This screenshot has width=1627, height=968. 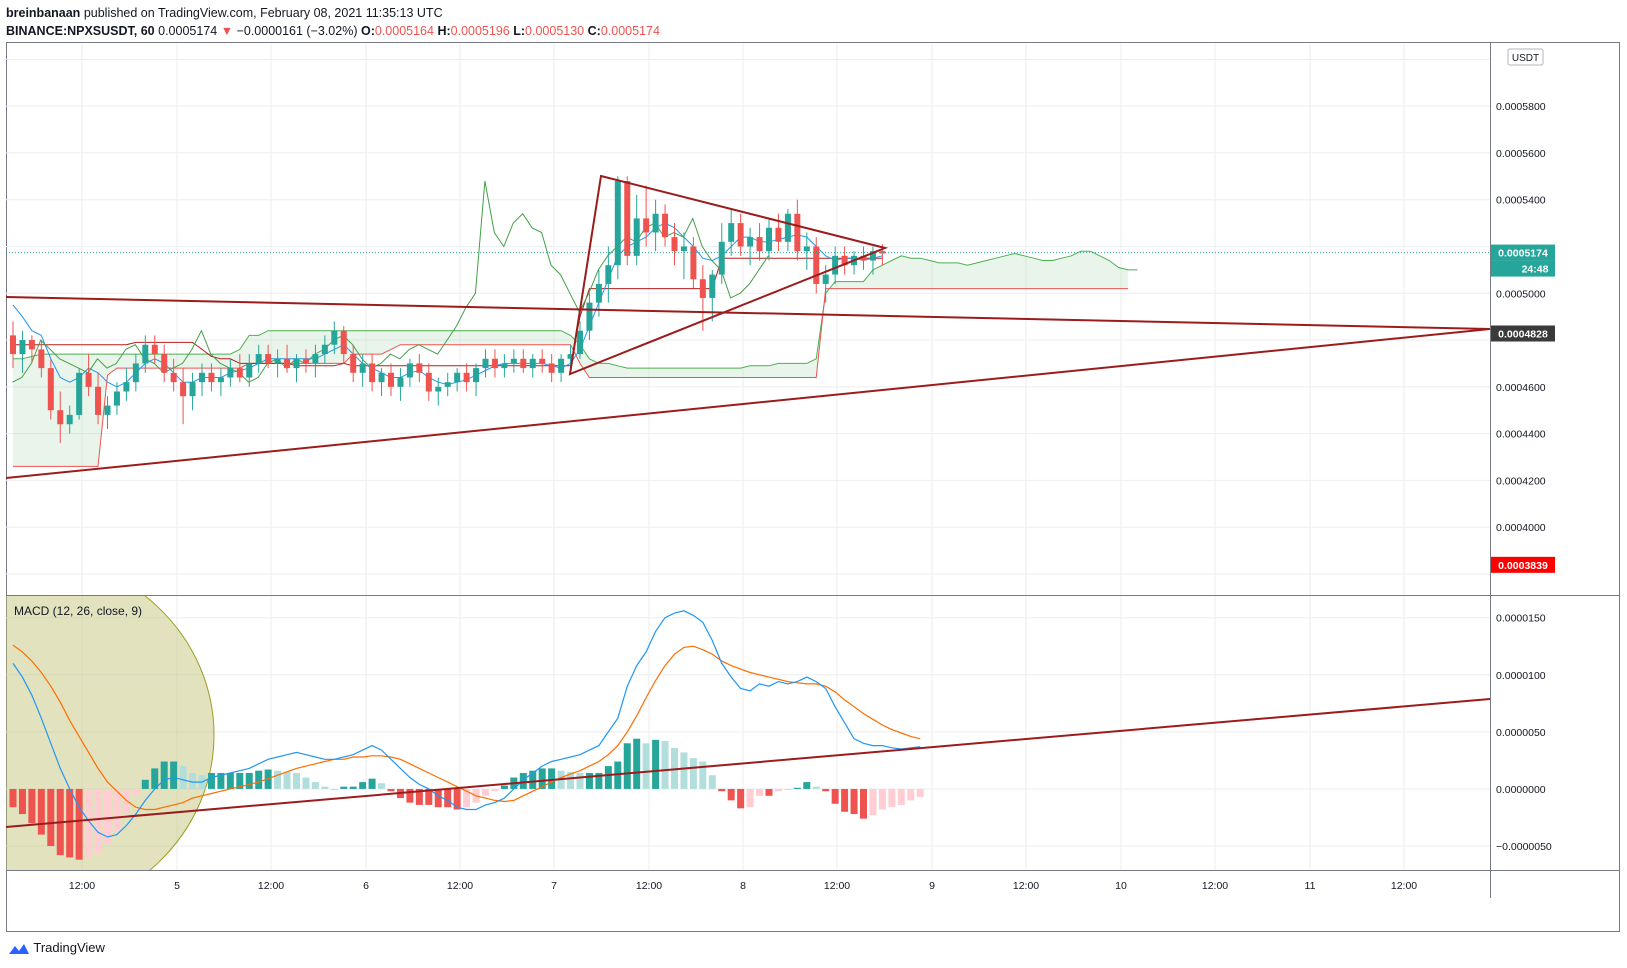 What do you see at coordinates (19, 949) in the screenshot?
I see `tradingview-logo-icon` at bounding box center [19, 949].